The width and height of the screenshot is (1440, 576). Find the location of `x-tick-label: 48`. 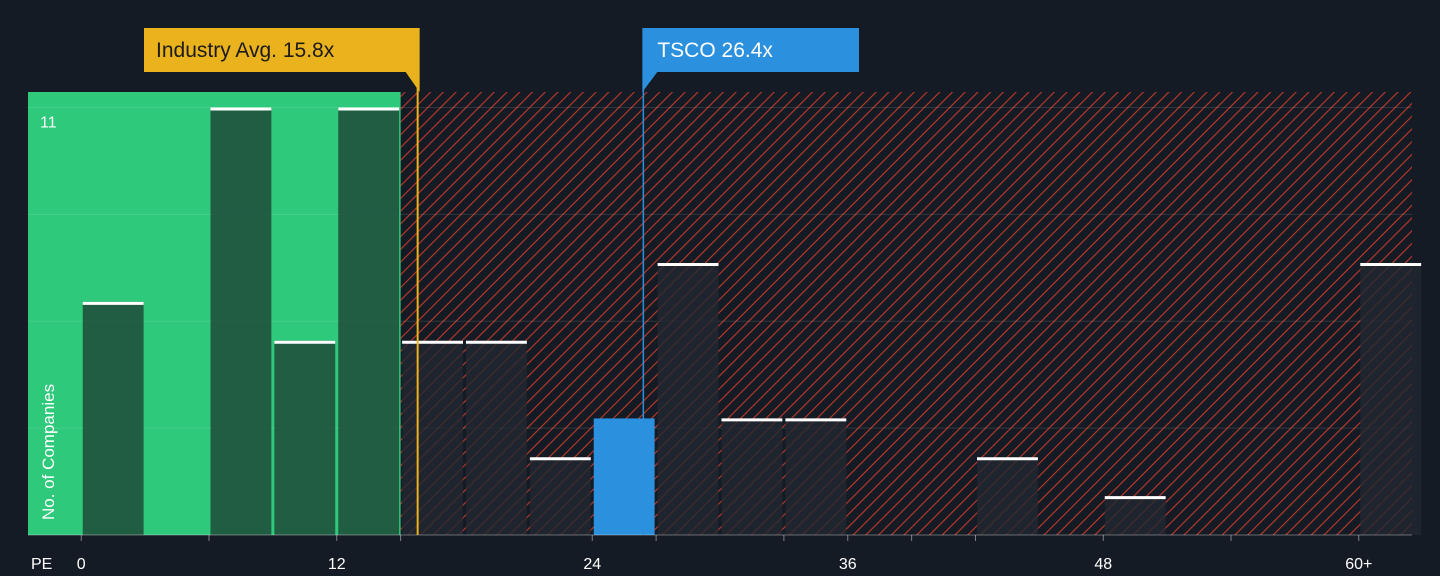

x-tick-label: 48 is located at coordinates (1103, 563).